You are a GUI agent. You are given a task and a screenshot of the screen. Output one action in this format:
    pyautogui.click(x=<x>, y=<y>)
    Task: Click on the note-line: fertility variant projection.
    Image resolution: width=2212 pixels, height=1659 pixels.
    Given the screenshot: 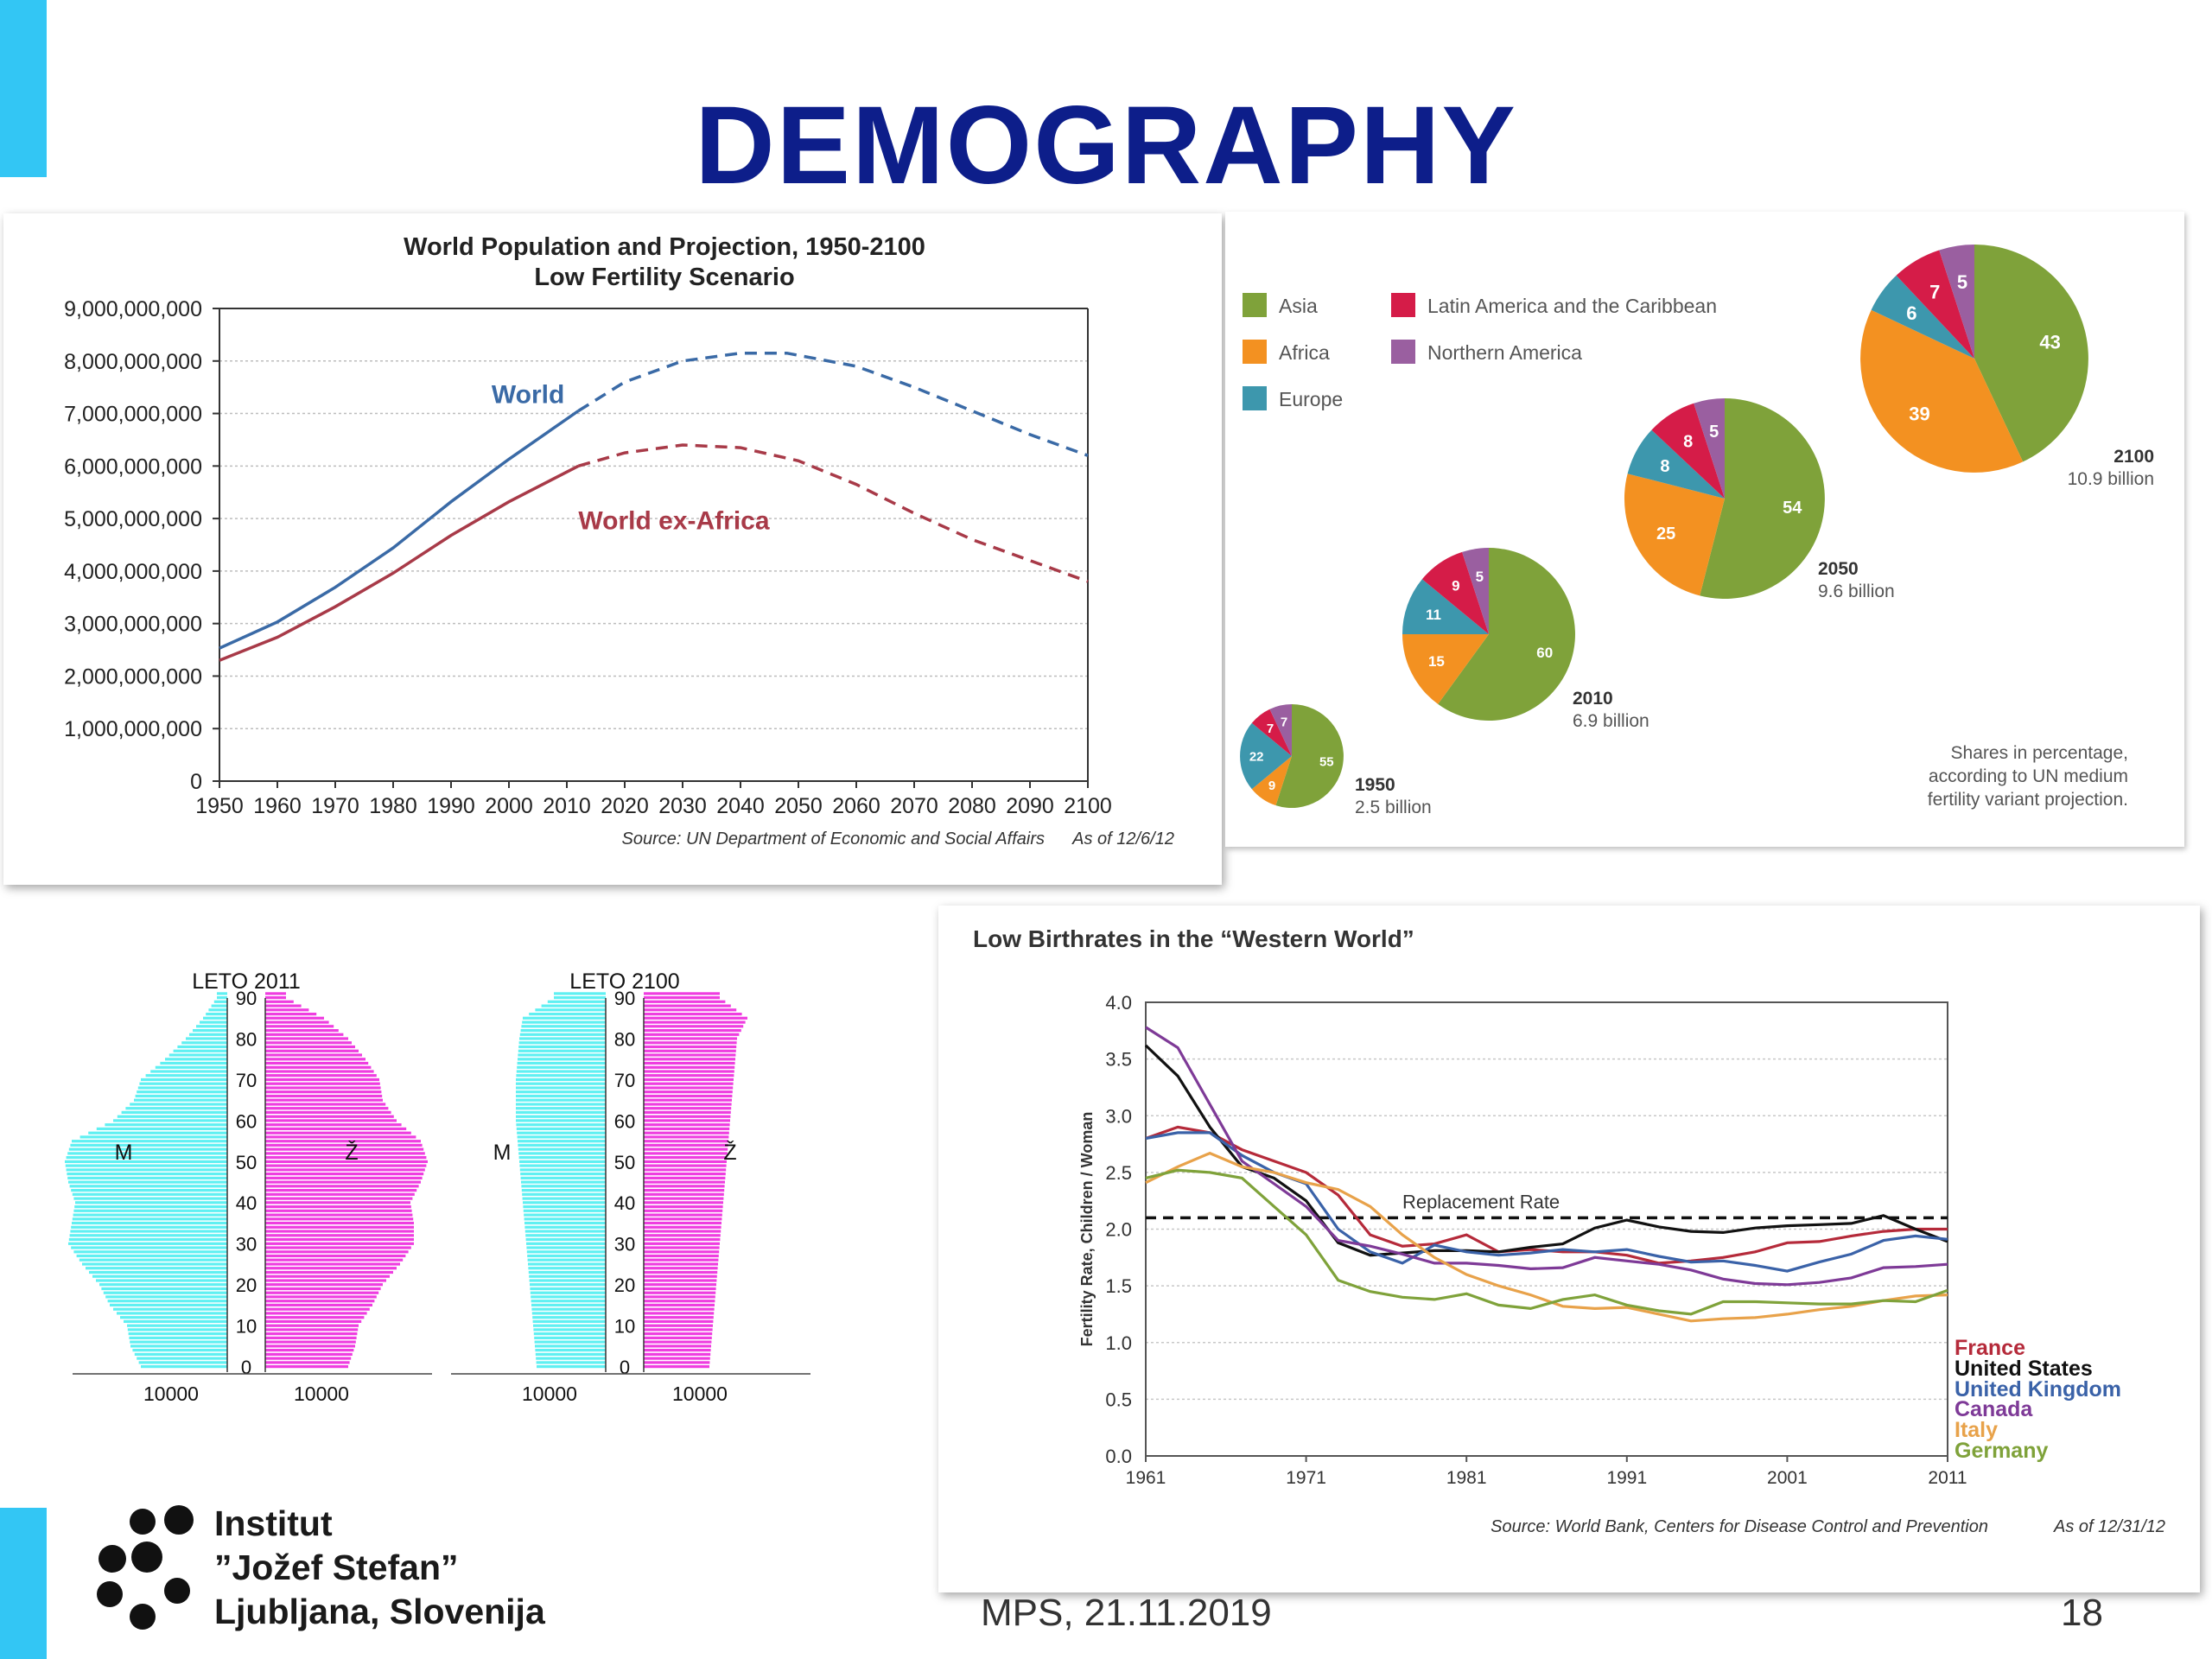 What is the action you would take?
    pyautogui.click(x=2028, y=800)
    